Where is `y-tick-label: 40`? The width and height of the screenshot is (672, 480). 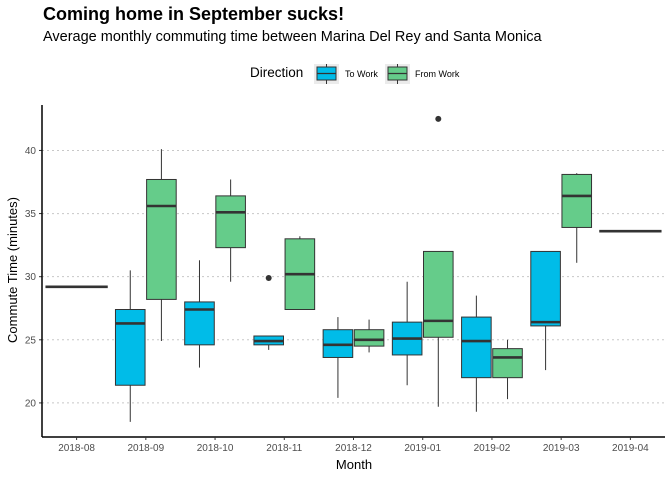 y-tick-label: 40 is located at coordinates (31, 151).